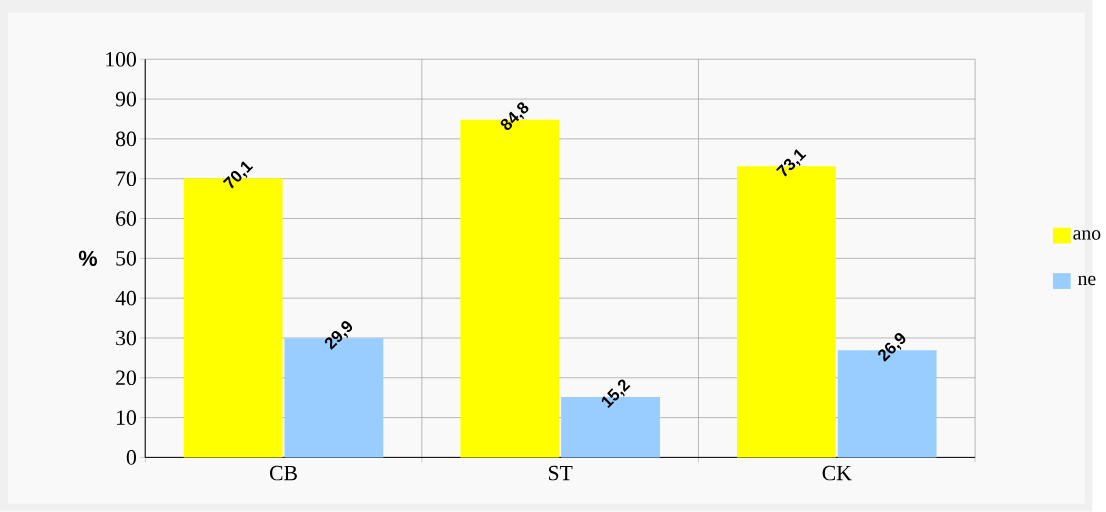 The width and height of the screenshot is (1106, 512). What do you see at coordinates (791, 163) in the screenshot?
I see `data-label: 73,1` at bounding box center [791, 163].